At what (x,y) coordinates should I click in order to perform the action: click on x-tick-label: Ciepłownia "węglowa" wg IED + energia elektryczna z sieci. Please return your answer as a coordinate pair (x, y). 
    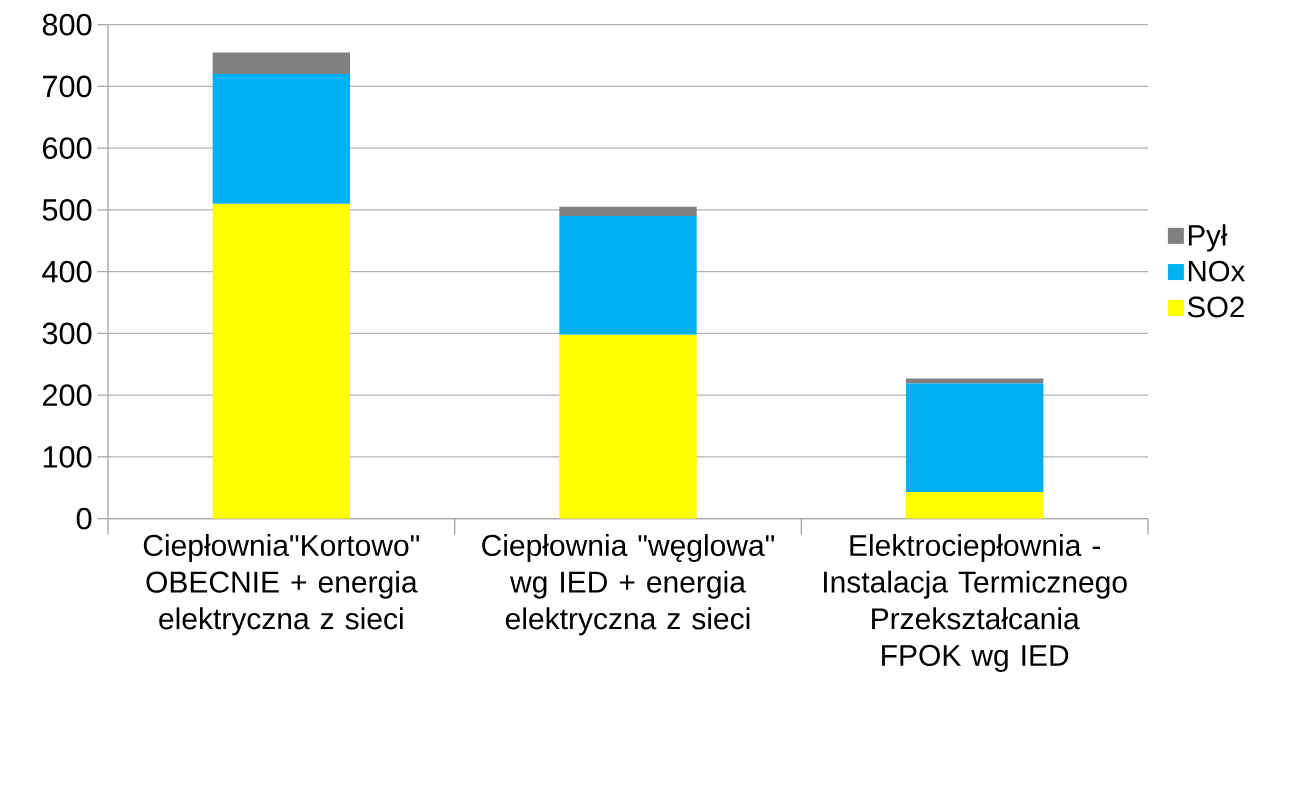
    Looking at the image, I should click on (628, 585).